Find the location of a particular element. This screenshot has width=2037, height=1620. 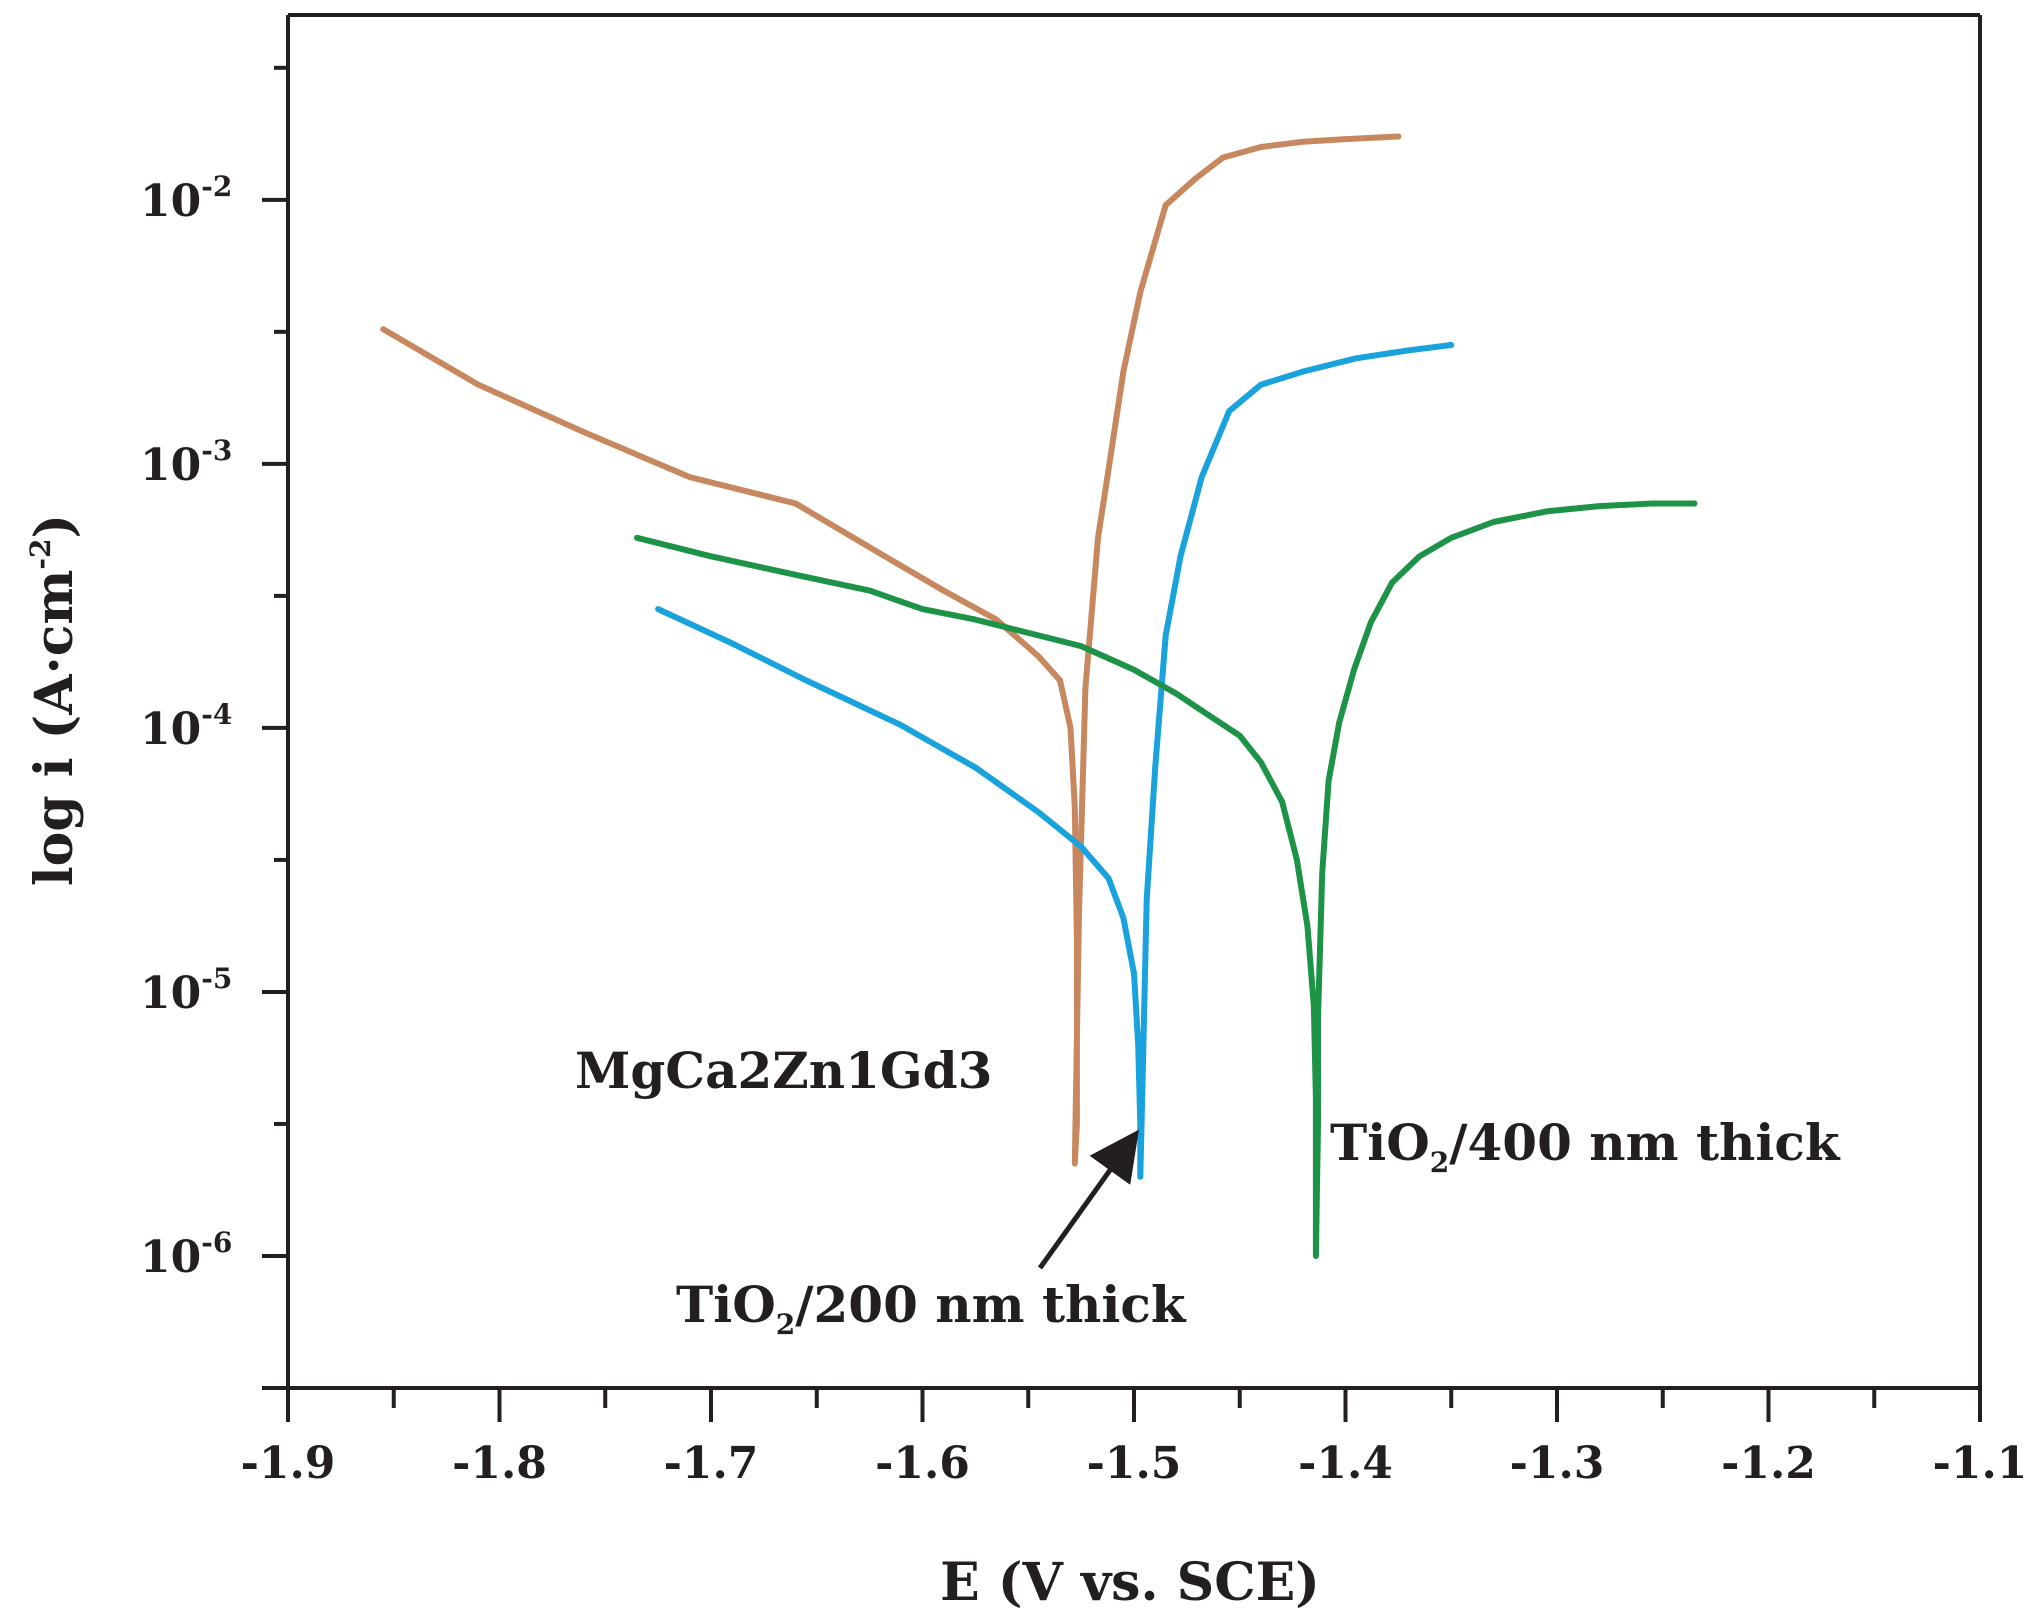

x-tick-label: -1.5 is located at coordinates (1134, 1463).